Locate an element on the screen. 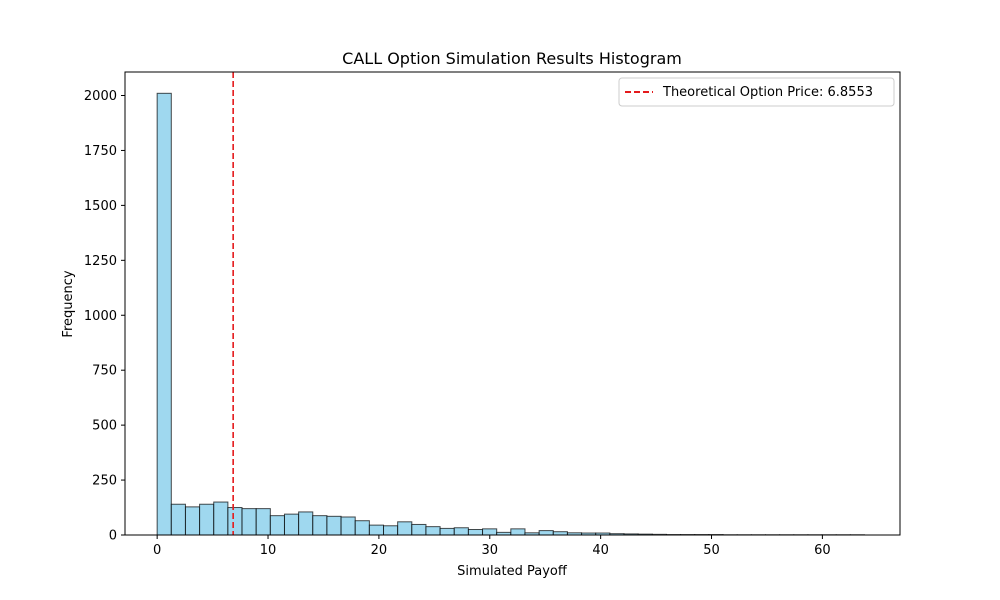 This screenshot has width=1000, height=600. y-tick-label: 750 is located at coordinates (104, 371).